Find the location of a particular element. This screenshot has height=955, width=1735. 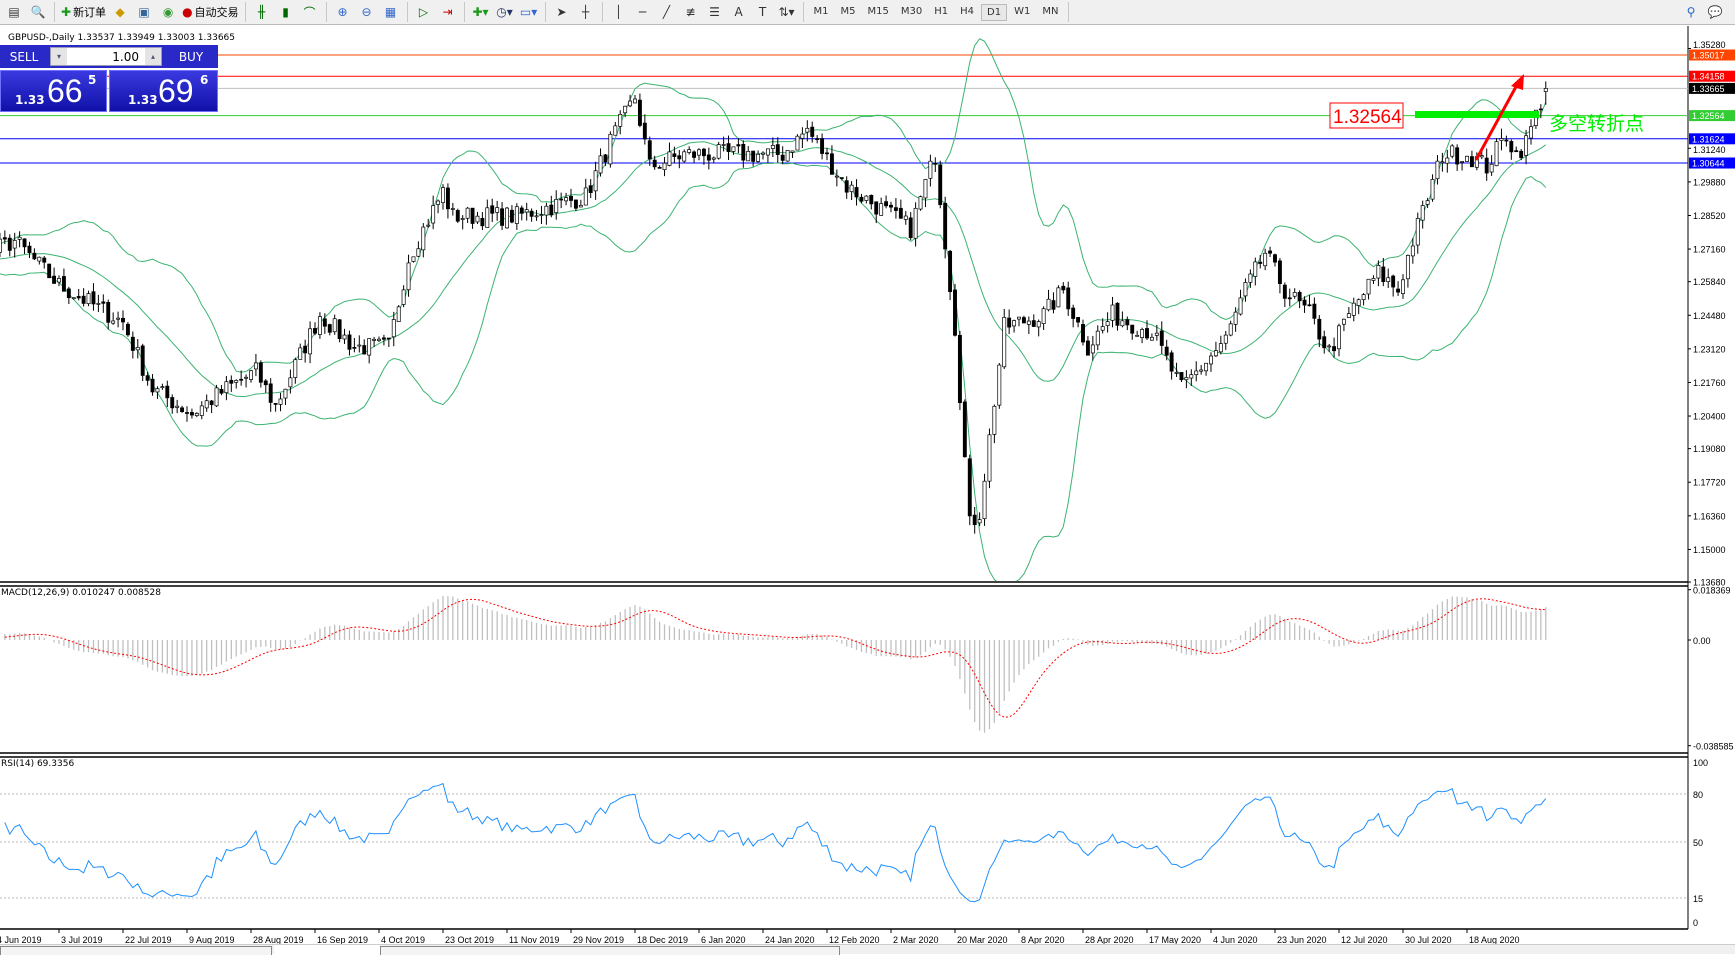

fibonacci-icon: ☰ is located at coordinates (714, 12).